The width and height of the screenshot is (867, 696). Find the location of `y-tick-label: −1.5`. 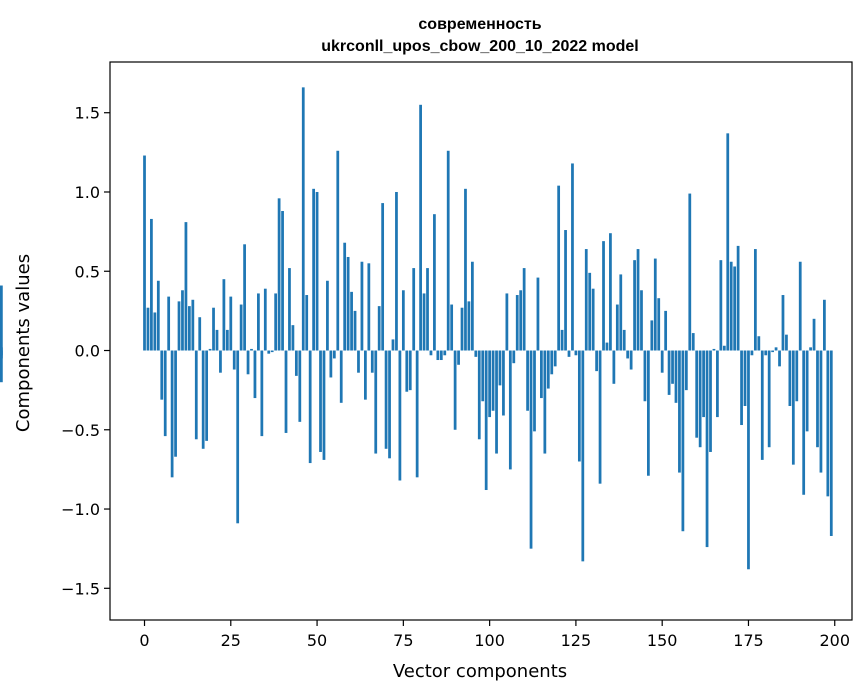

y-tick-label: −1.5 is located at coordinates (80, 588).